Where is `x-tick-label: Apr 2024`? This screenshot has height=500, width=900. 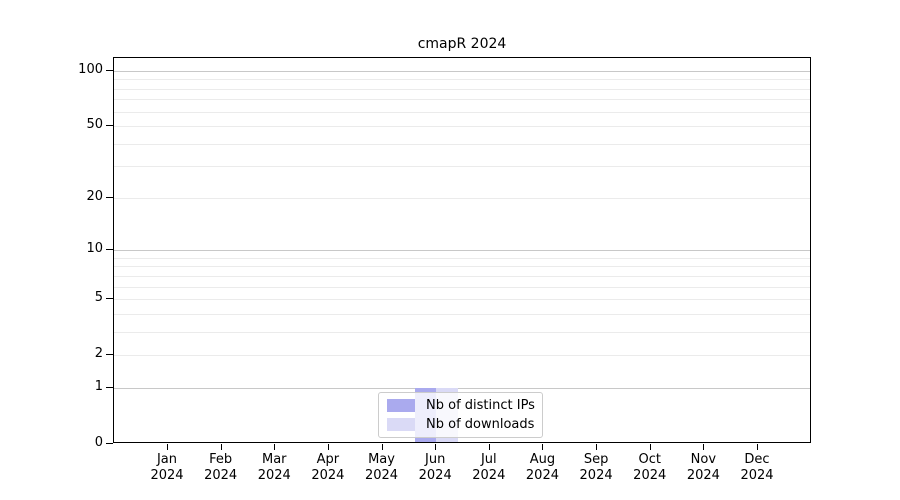 x-tick-label: Apr 2024 is located at coordinates (328, 468).